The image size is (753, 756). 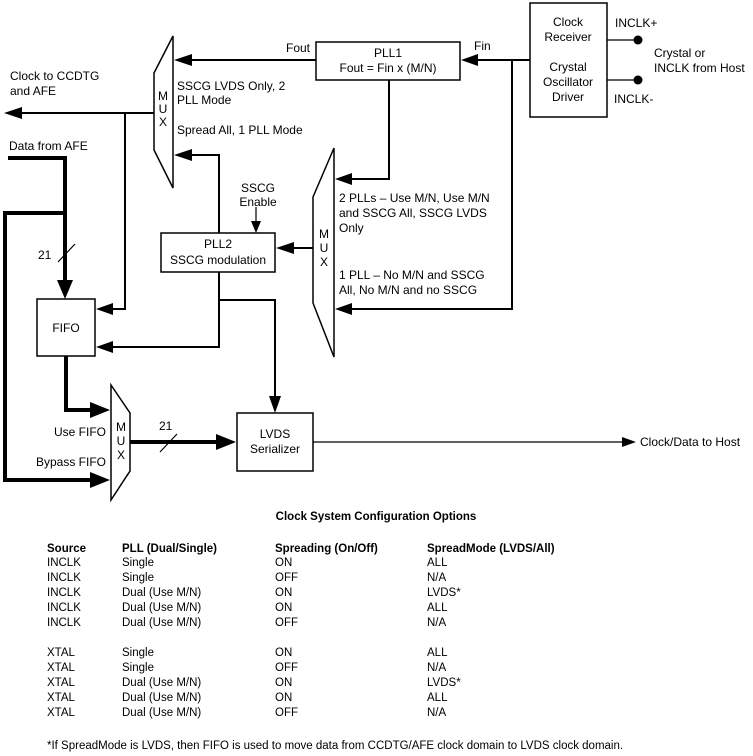 I want to click on clock-receiver-label: Receiver, so click(x=567, y=37).